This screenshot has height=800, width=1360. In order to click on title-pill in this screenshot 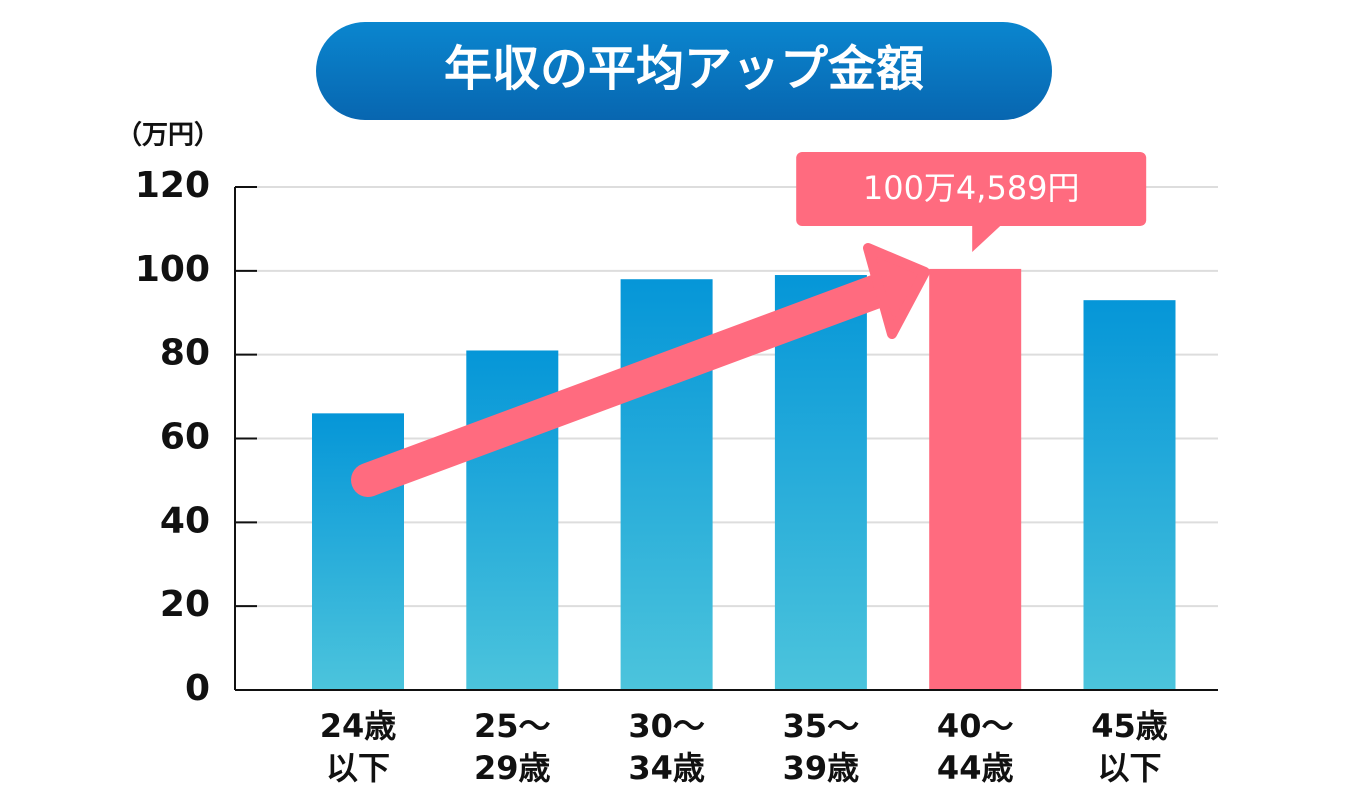, I will do `click(684, 71)`.